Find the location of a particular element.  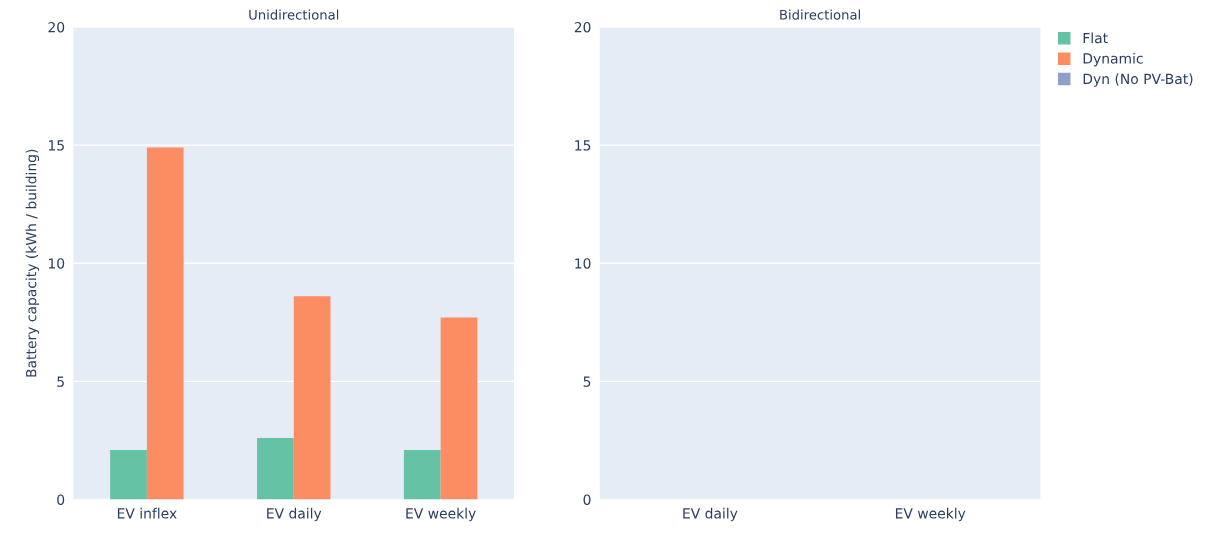

legend-label: Dyn (No PV-Bat) is located at coordinates (1138, 80).